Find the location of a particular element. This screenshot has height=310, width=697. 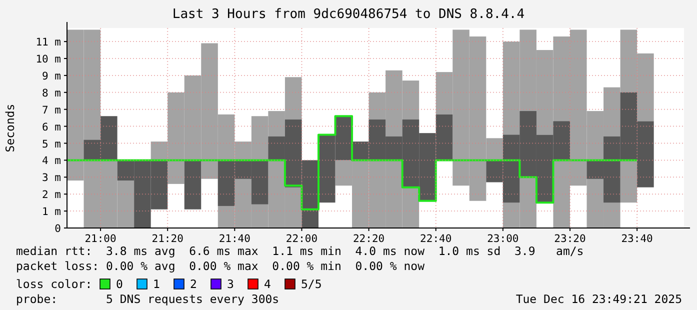

bar is located at coordinates (193, 185).